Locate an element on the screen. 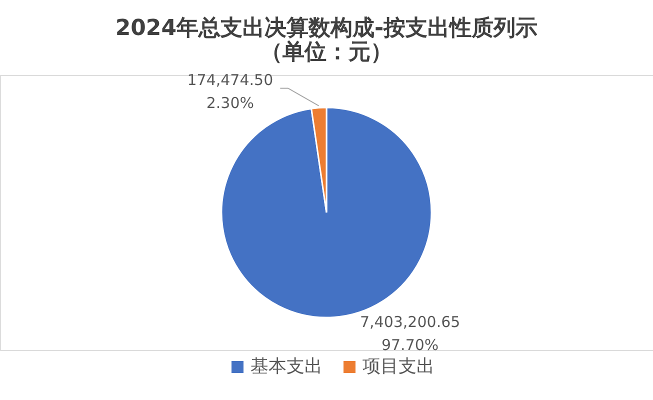 The width and height of the screenshot is (653, 400). legend-label: 基本支出 is located at coordinates (286, 366).